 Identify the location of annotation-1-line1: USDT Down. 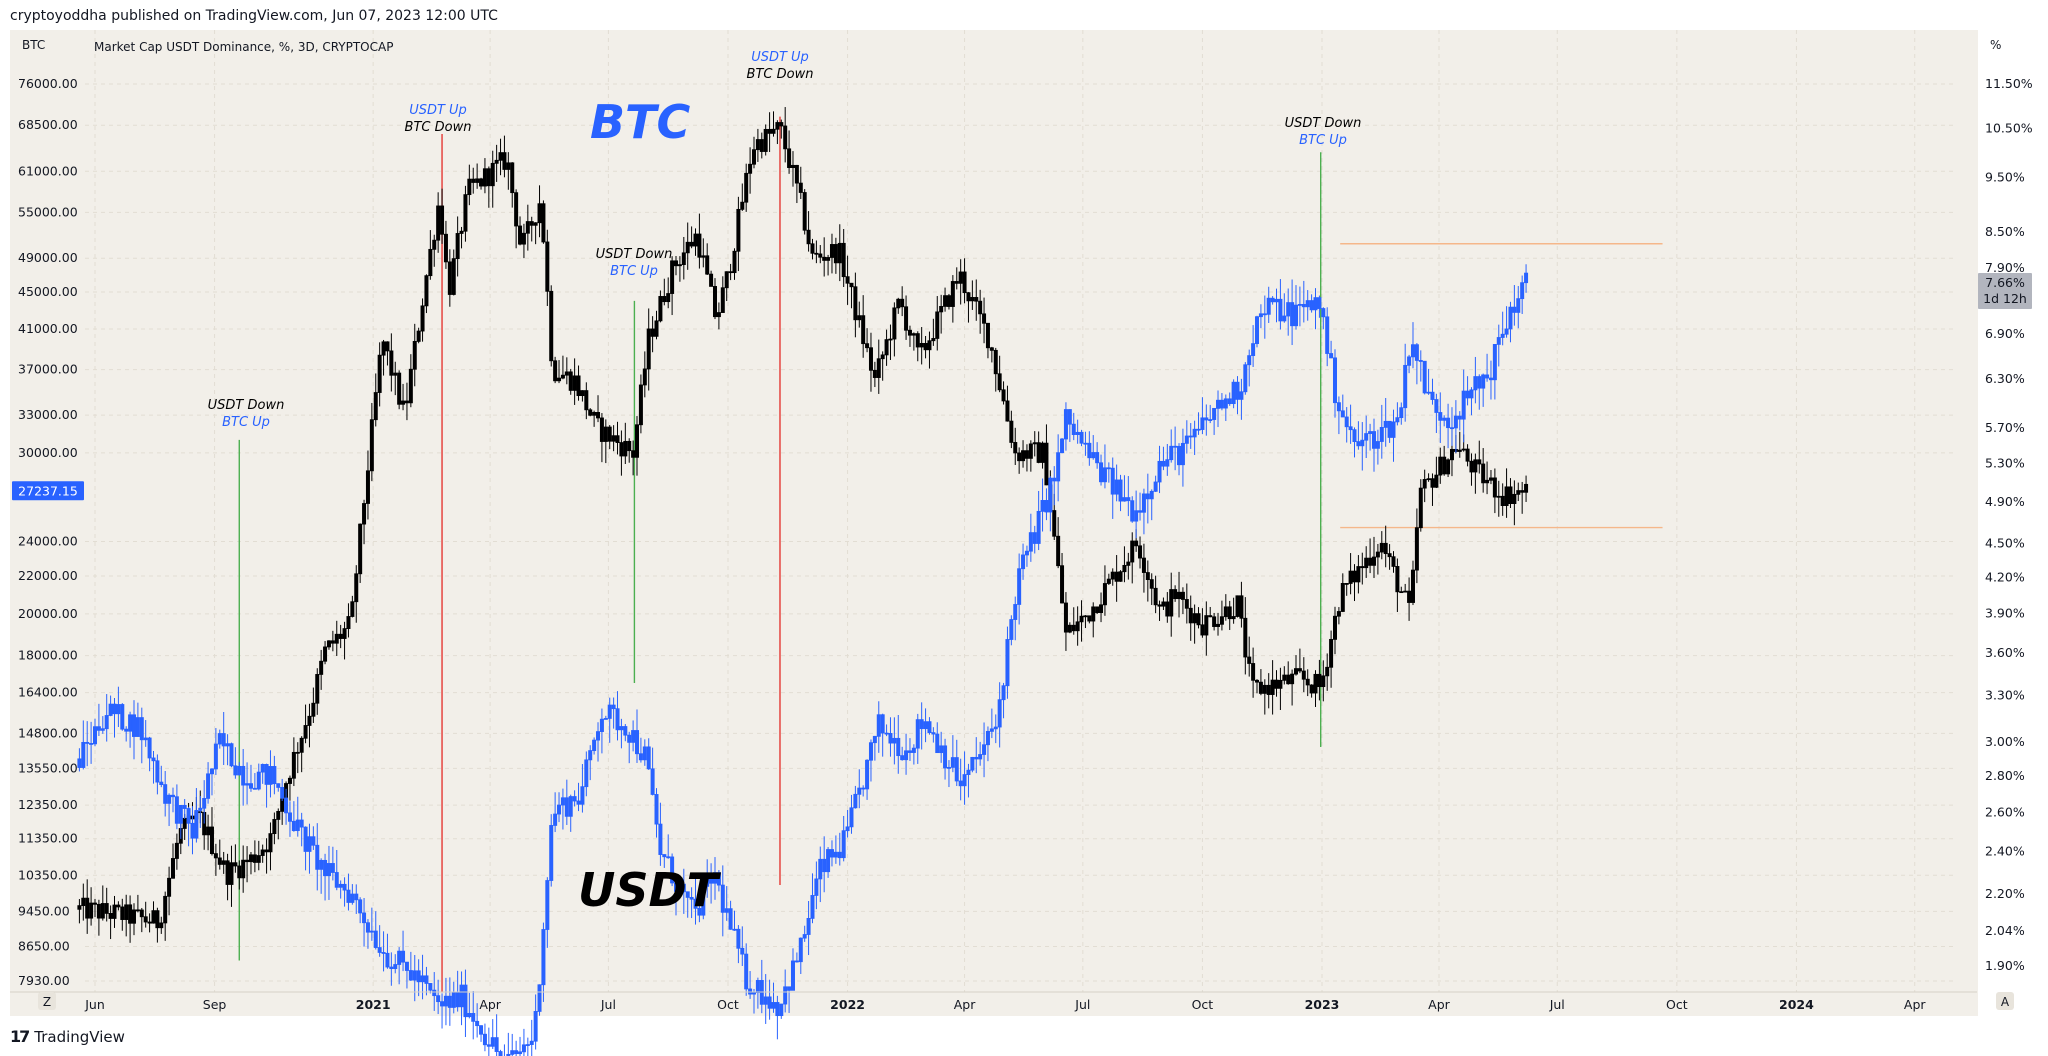
(246, 405).